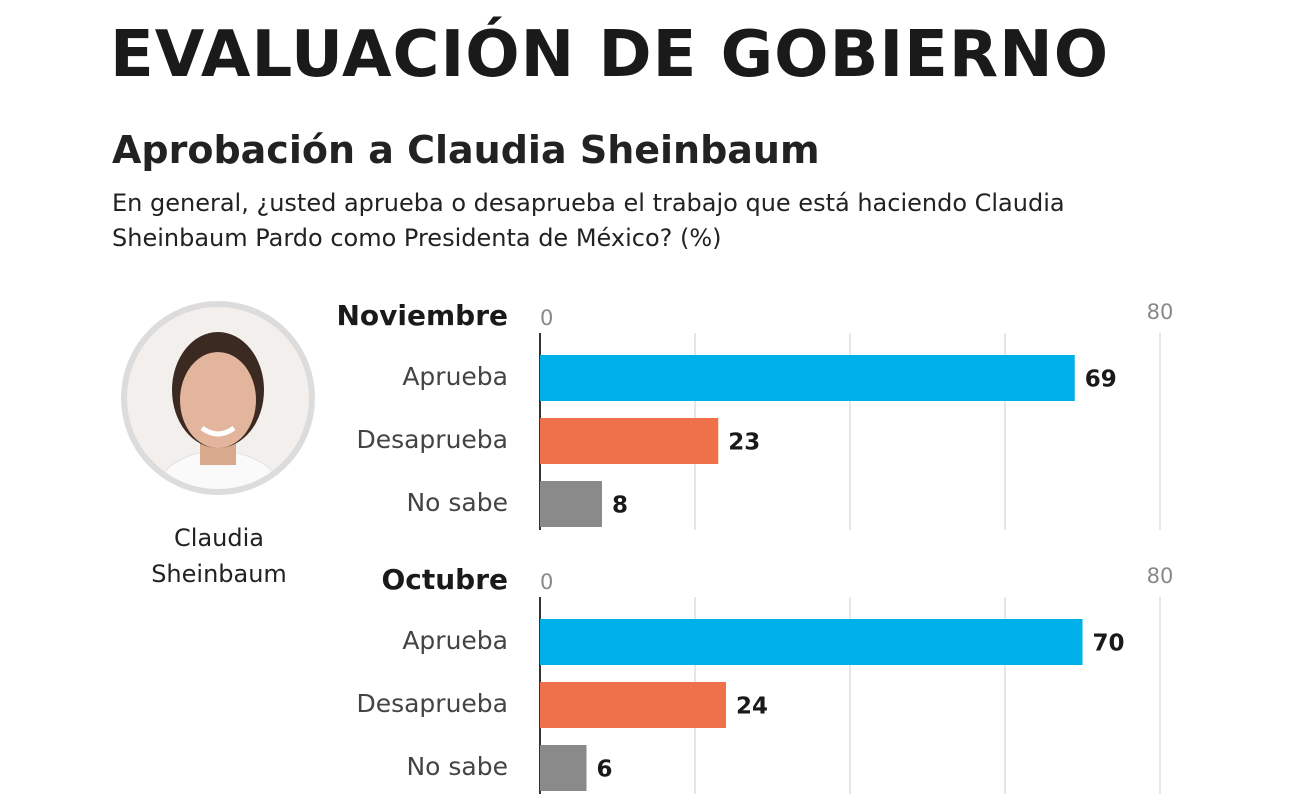 The height and width of the screenshot is (809, 1297). I want to click on title: EVALUACIÓN DE GOBIERNO, so click(610, 55).